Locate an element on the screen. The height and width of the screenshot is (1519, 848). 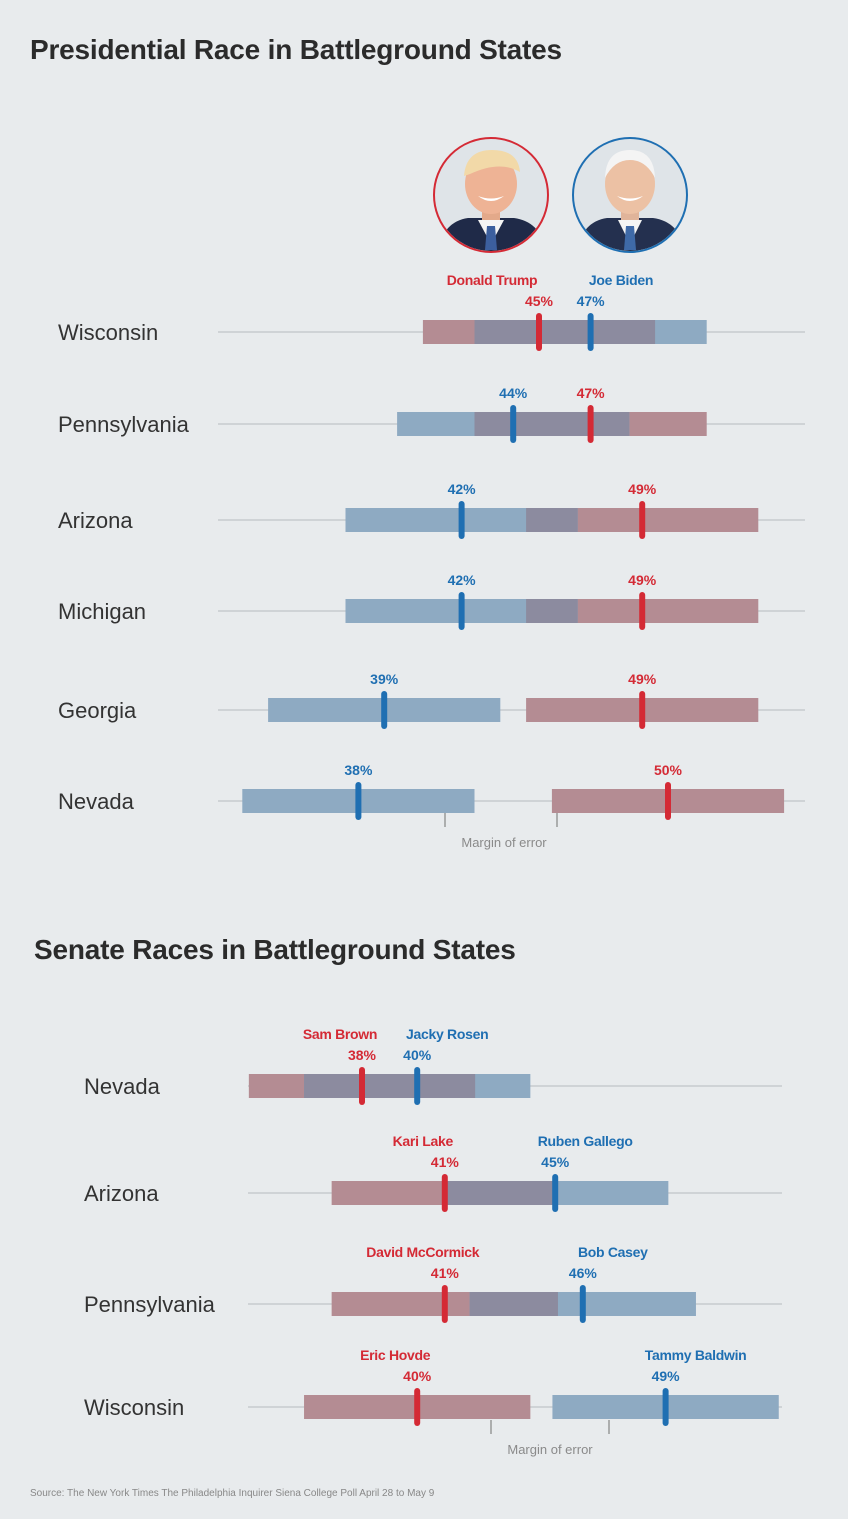
pres-rep-marker-nevada is located at coordinates (668, 801).